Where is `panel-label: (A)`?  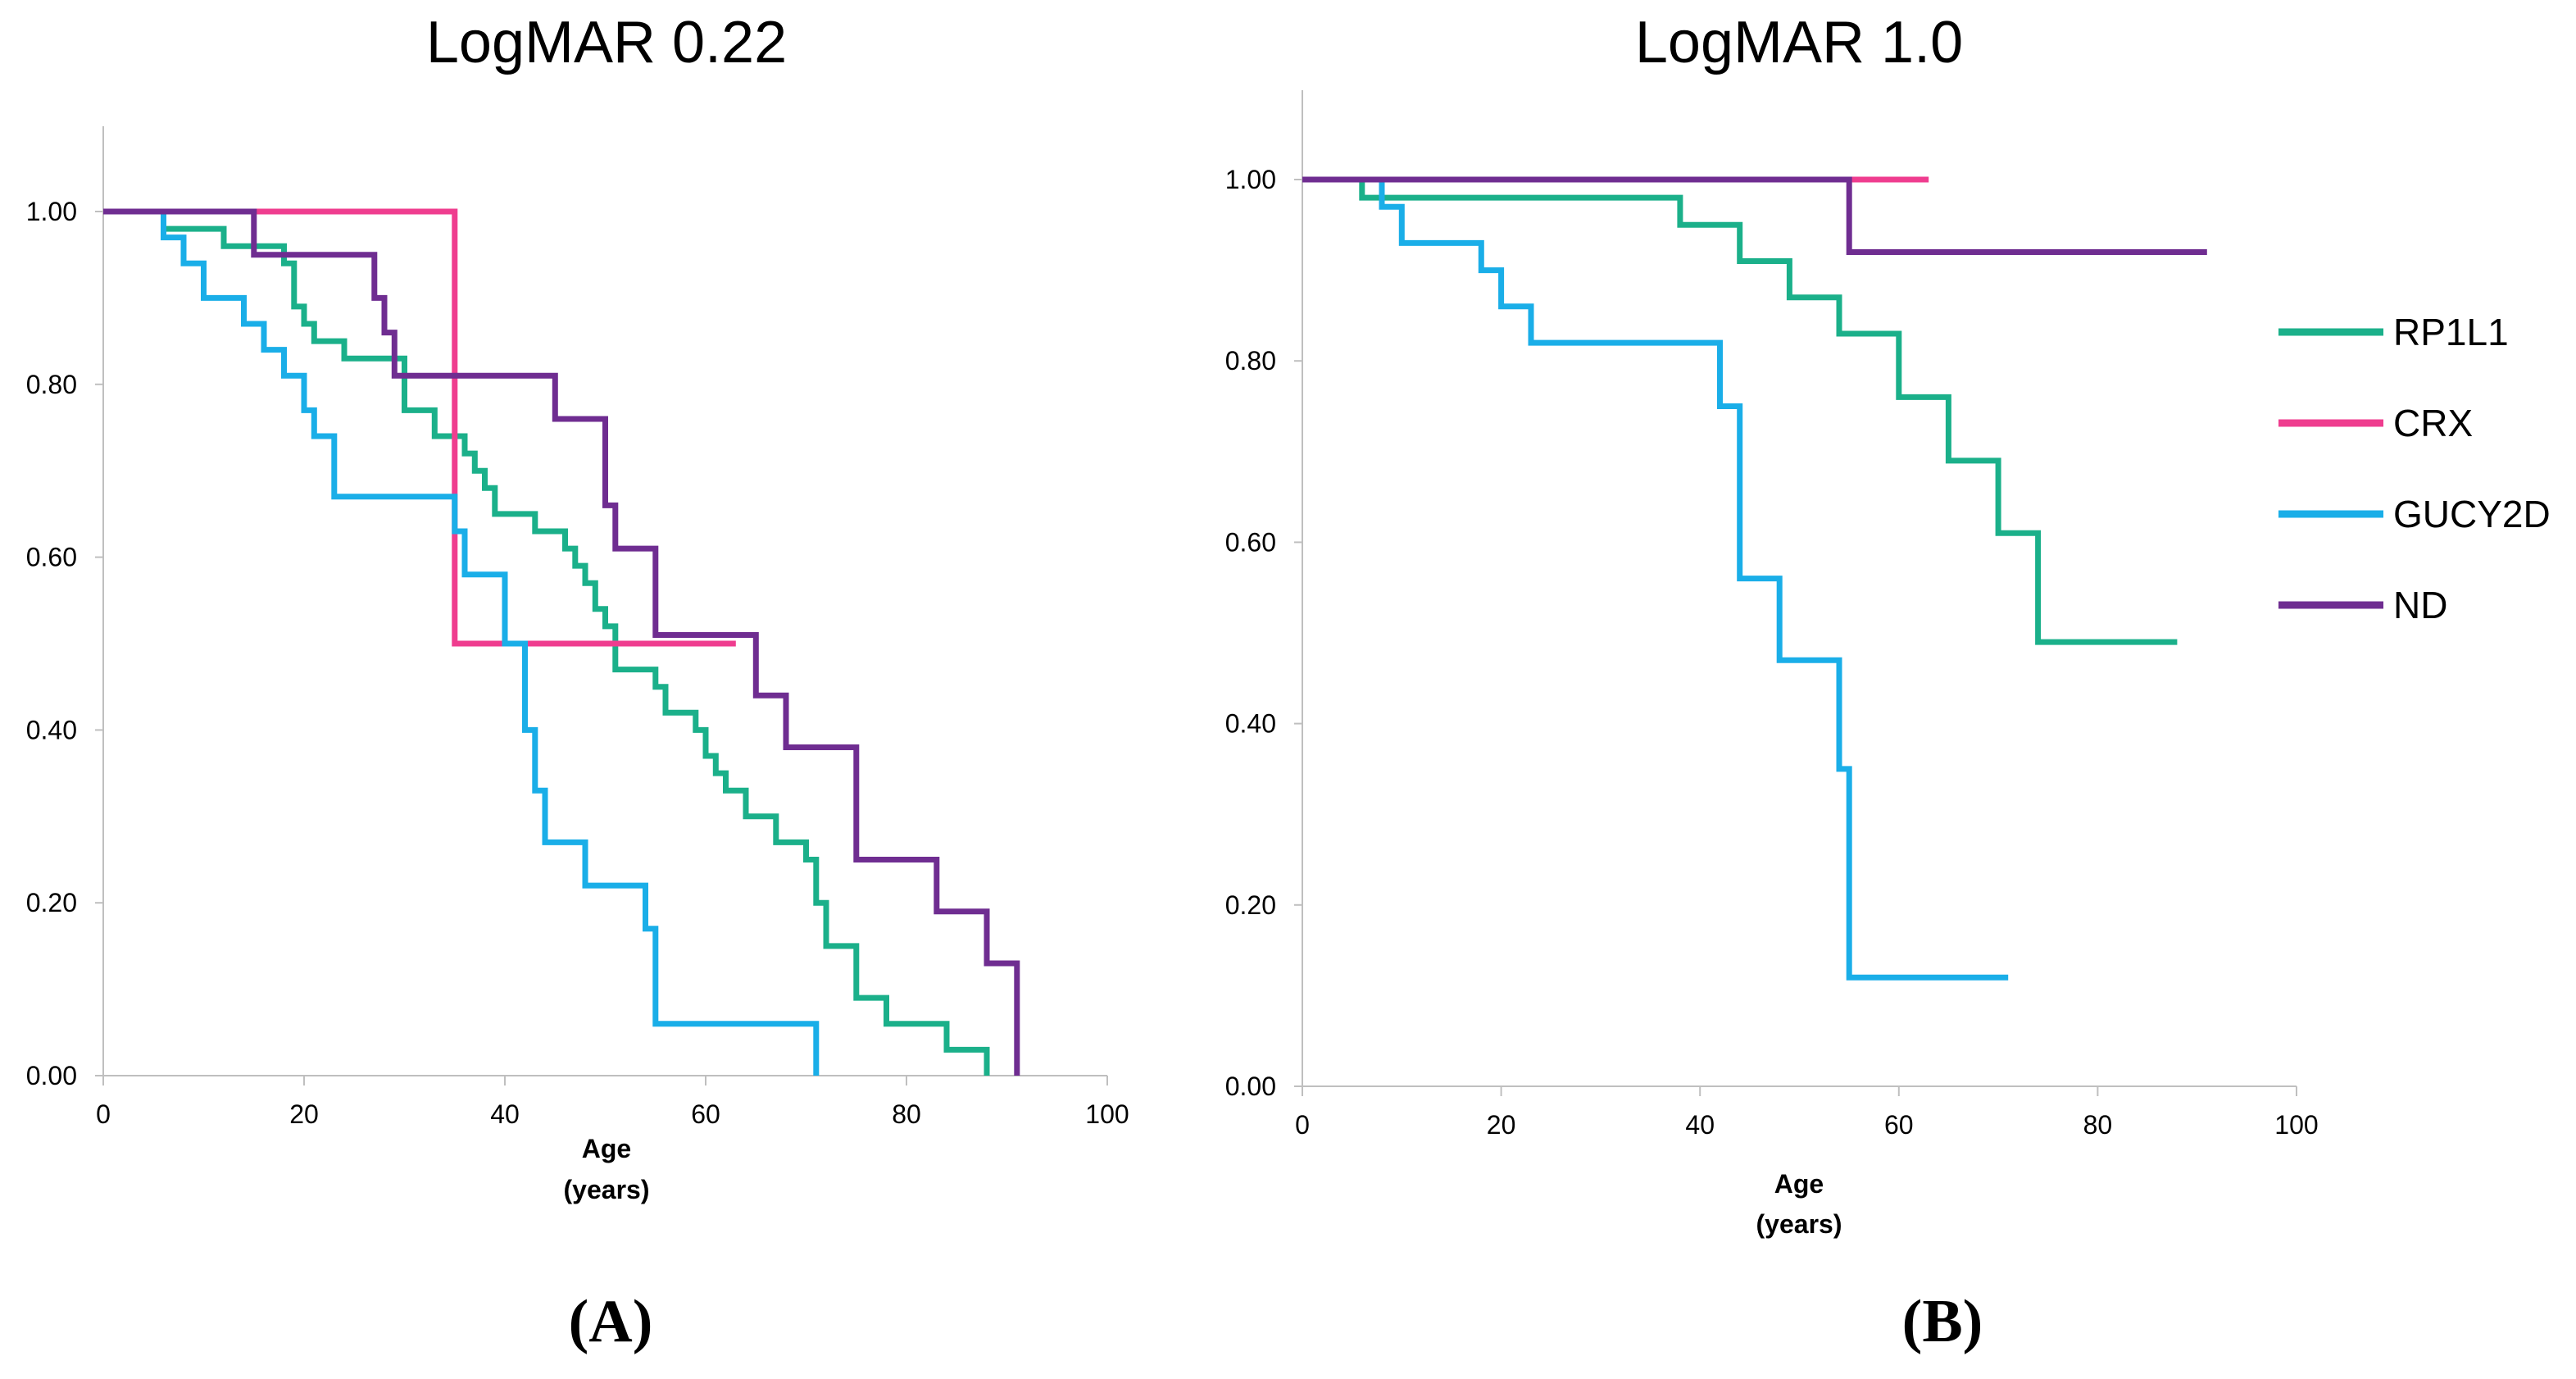
panel-label: (A) is located at coordinates (611, 1321).